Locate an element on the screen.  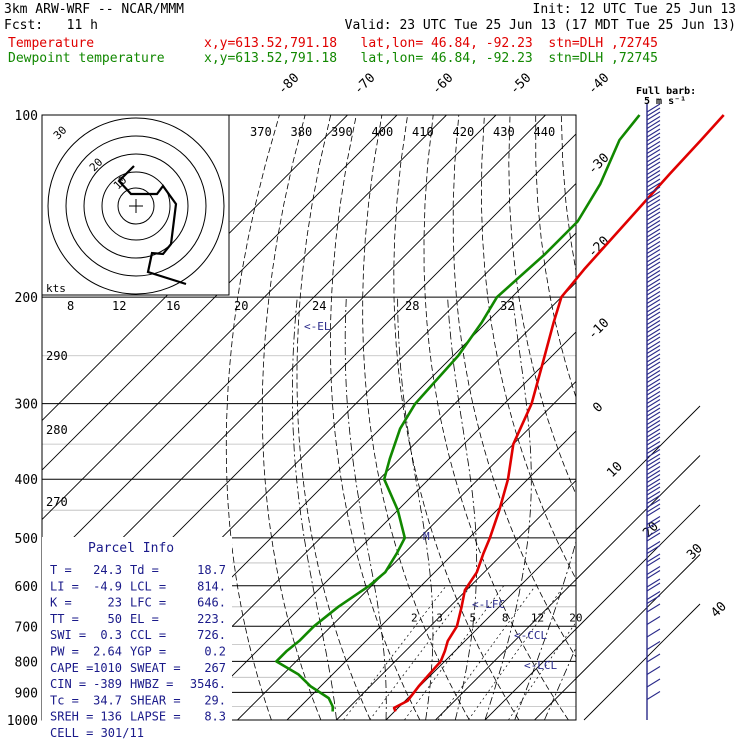
speed-tick-16: 16 is located at coordinates (173, 306).